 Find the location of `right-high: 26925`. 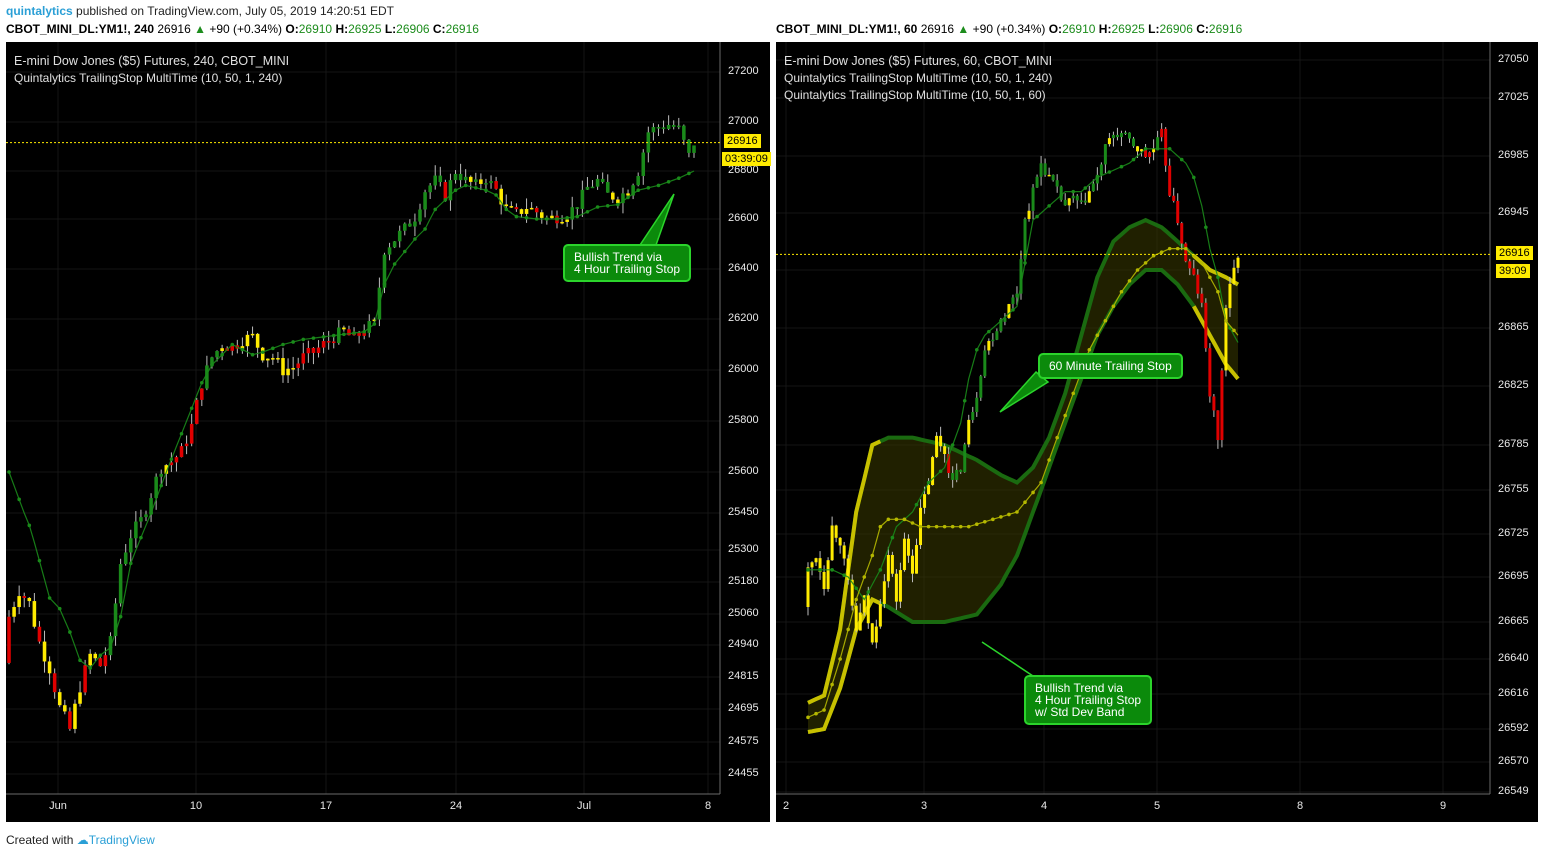

right-high: 26925 is located at coordinates (1128, 29).